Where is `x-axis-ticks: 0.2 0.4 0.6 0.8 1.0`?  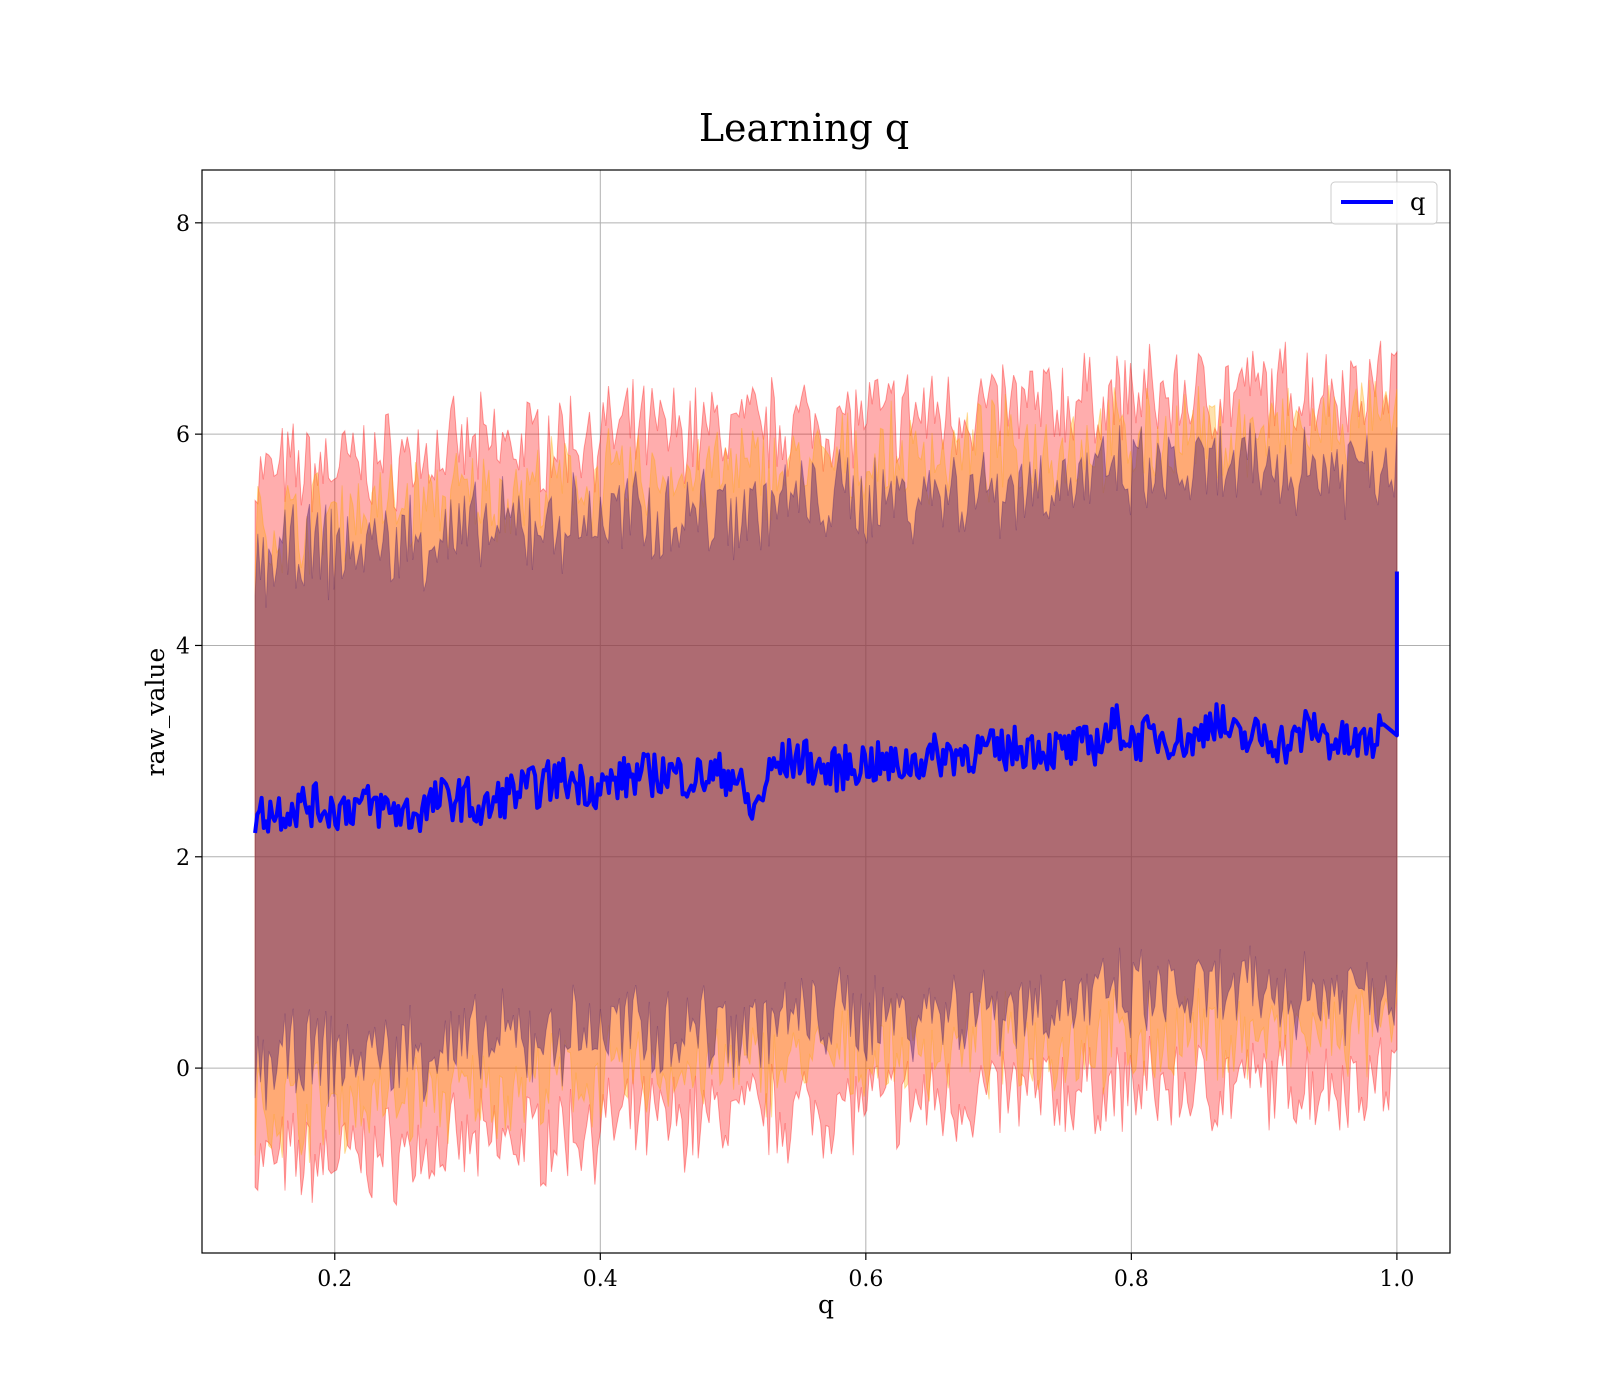
x-axis-ticks: 0.2 0.4 0.6 0.8 1.0 is located at coordinates (865, 1272).